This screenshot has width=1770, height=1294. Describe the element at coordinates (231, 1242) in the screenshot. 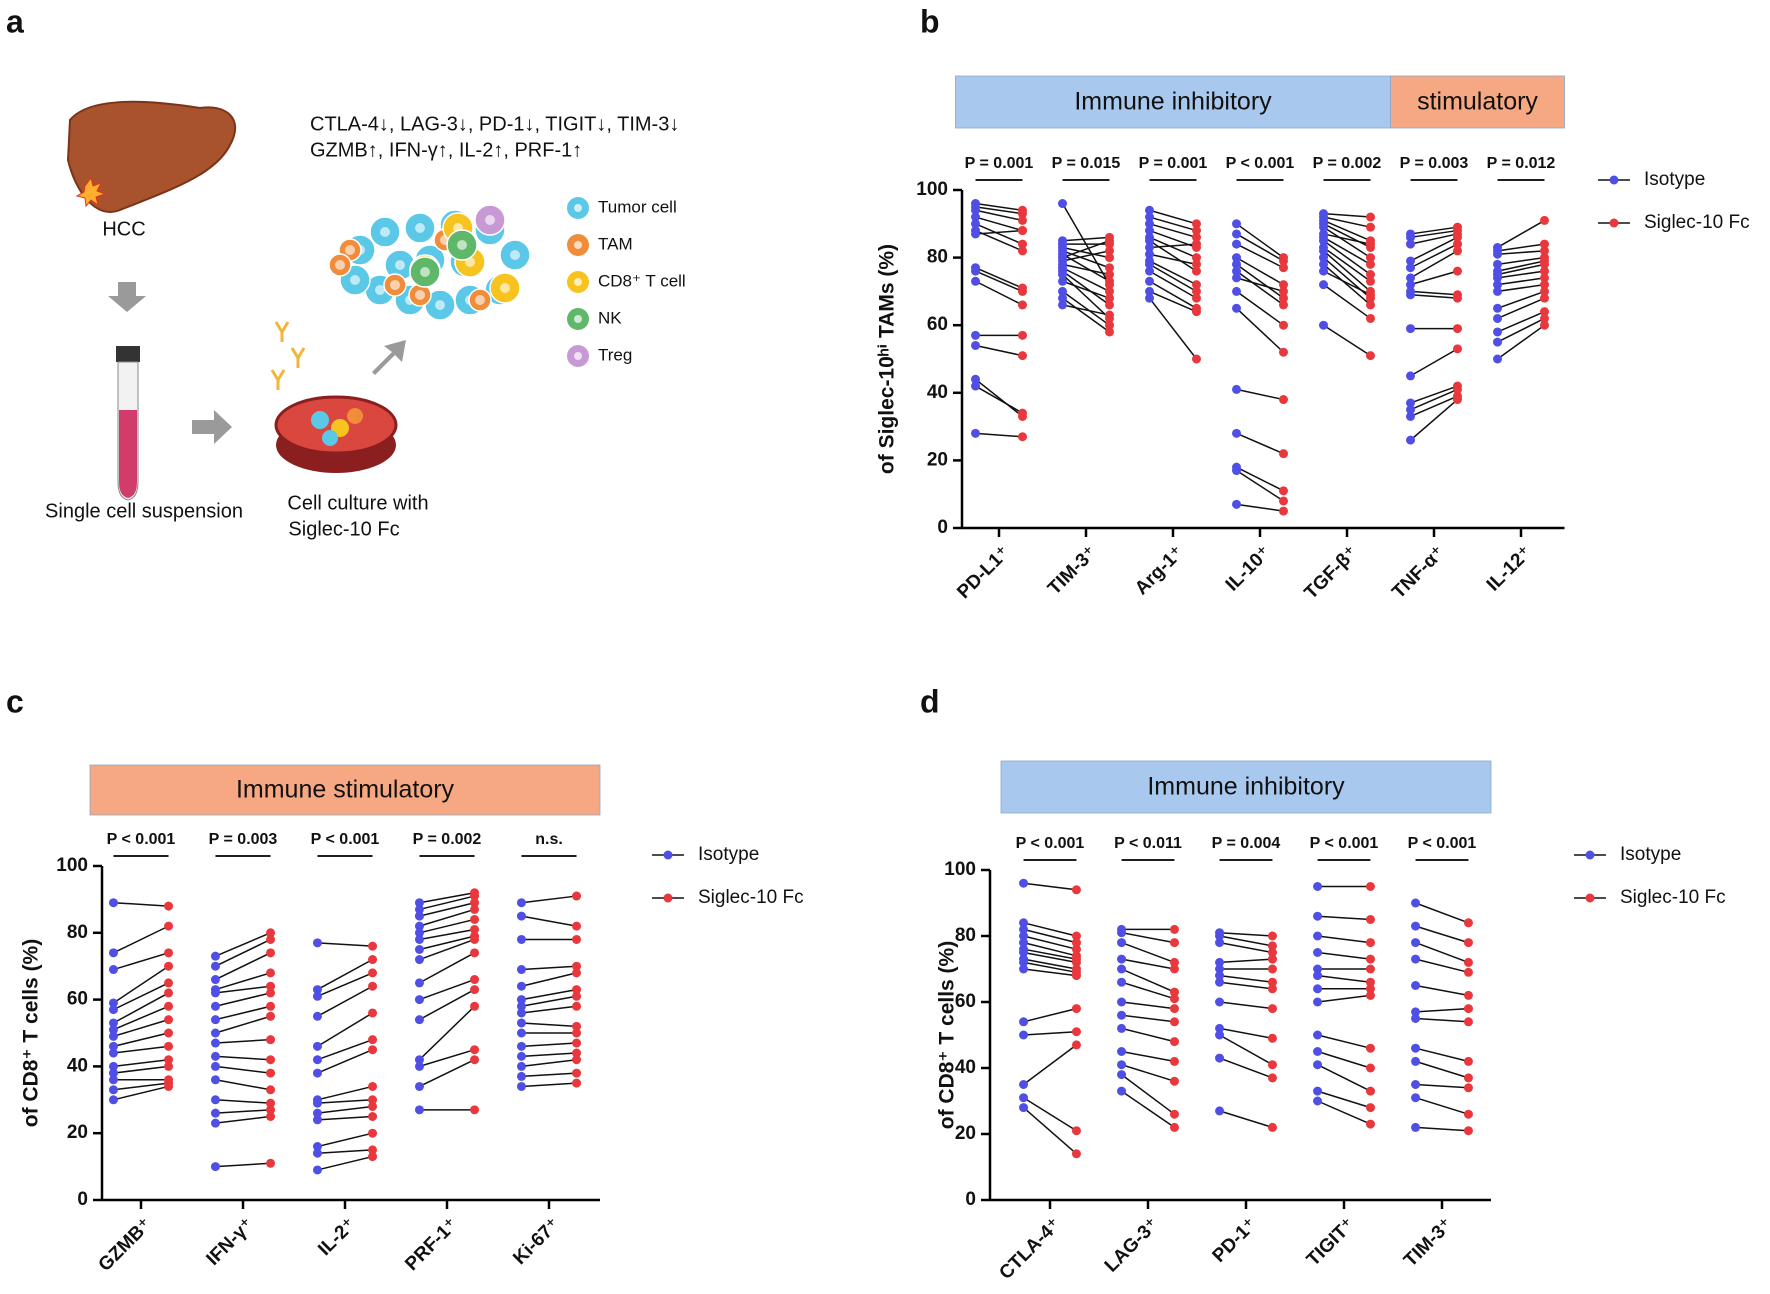

I see `x-tick-label: IFN-γ⁺` at that location.